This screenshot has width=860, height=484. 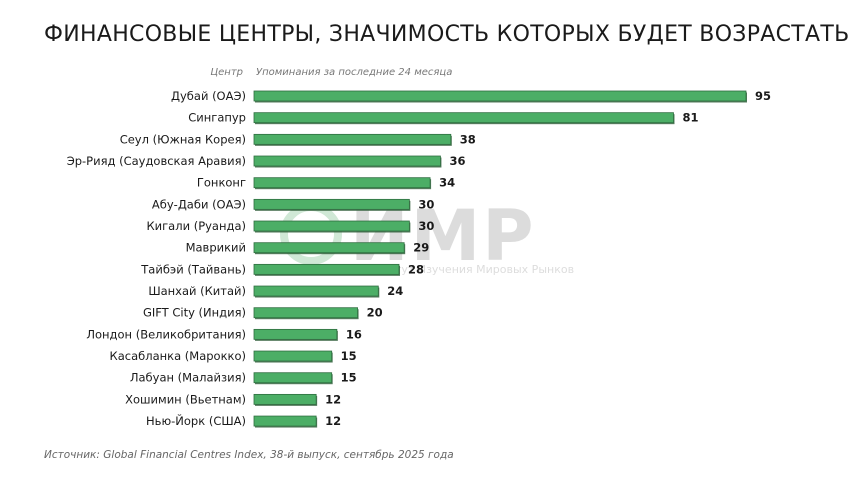 What do you see at coordinates (354, 72) in the screenshot?
I see `value-header: Упоминания за последние 24 месяца` at bounding box center [354, 72].